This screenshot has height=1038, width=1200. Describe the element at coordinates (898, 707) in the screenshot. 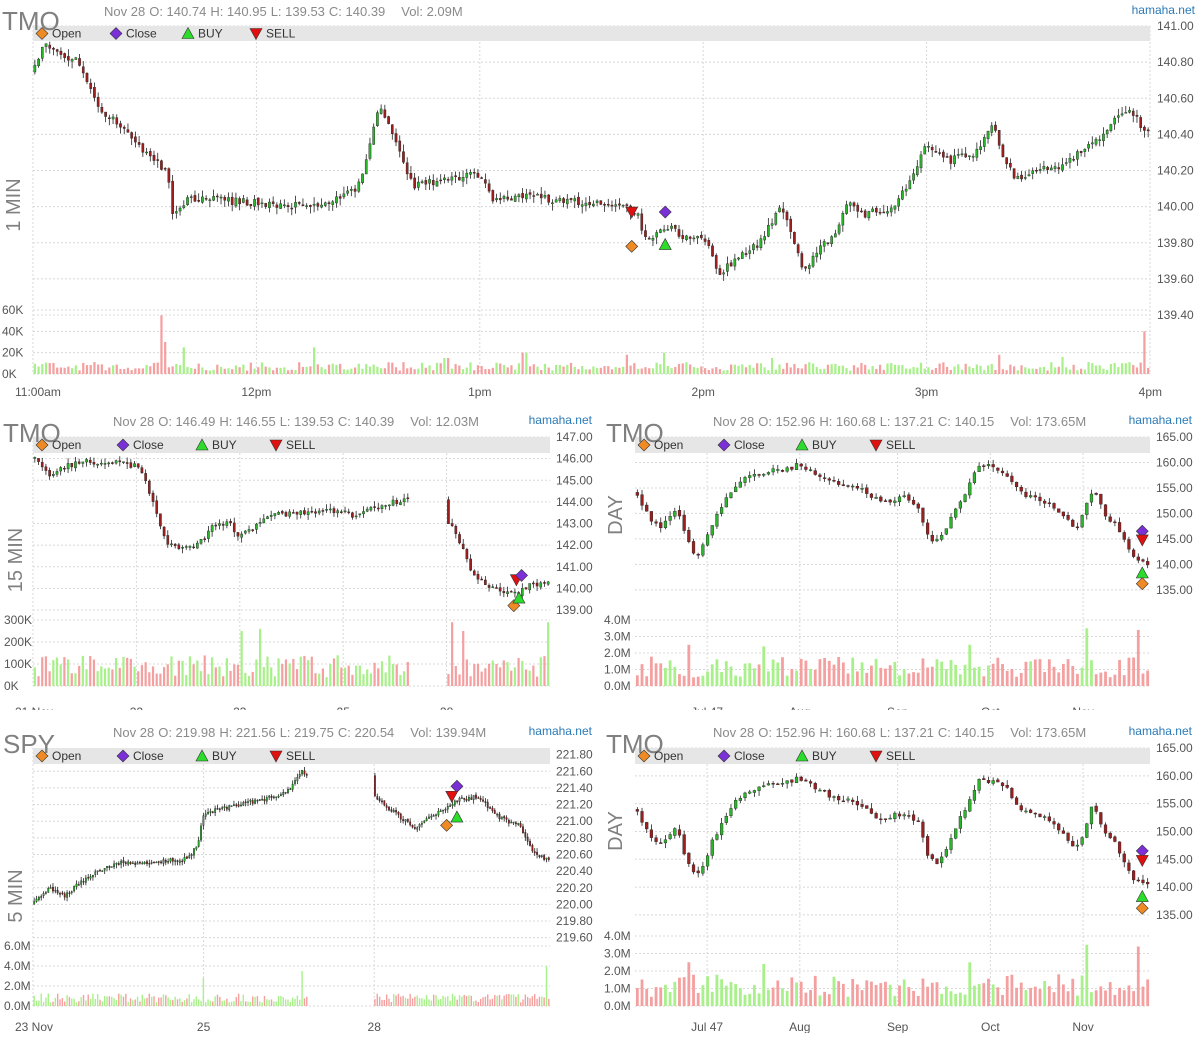

I see `x-tick-label: Sep` at that location.